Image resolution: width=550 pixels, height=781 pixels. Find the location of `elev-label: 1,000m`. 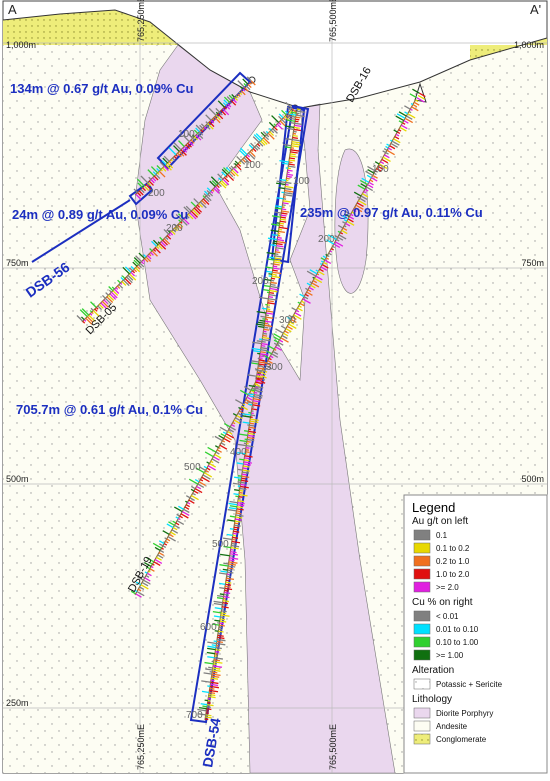

elev-label: 1,000m is located at coordinates (21, 45).